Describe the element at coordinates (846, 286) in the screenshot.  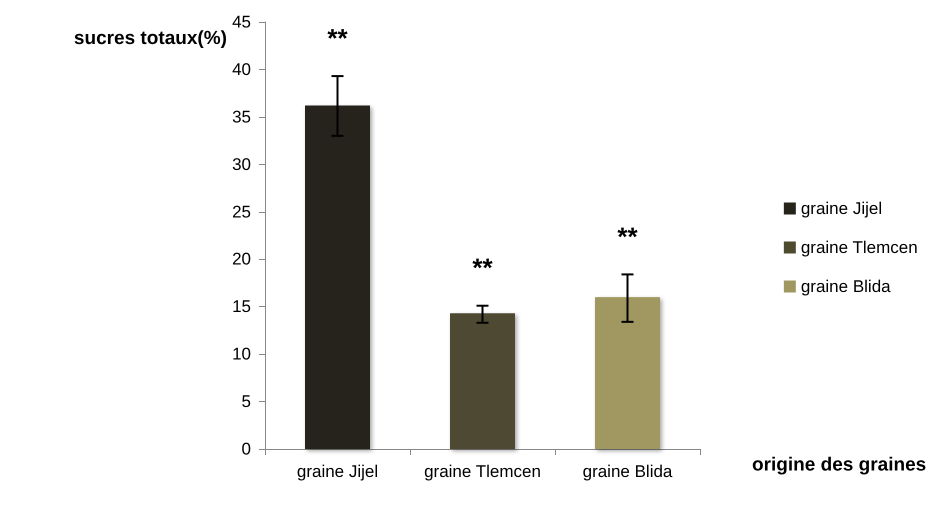
I see `legend-label: graine Blida` at that location.